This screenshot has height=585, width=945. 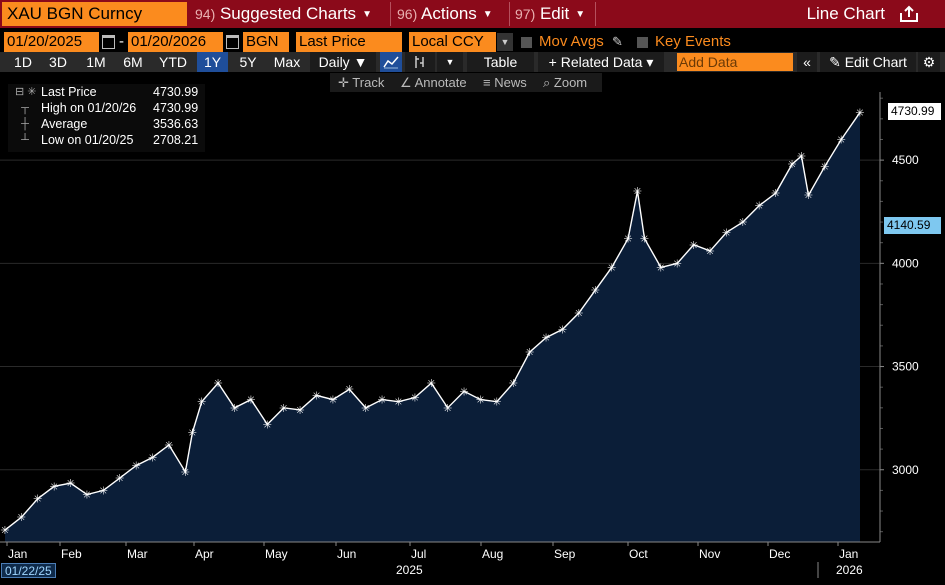 What do you see at coordinates (96, 62) in the screenshot?
I see `range-1m: 1M` at bounding box center [96, 62].